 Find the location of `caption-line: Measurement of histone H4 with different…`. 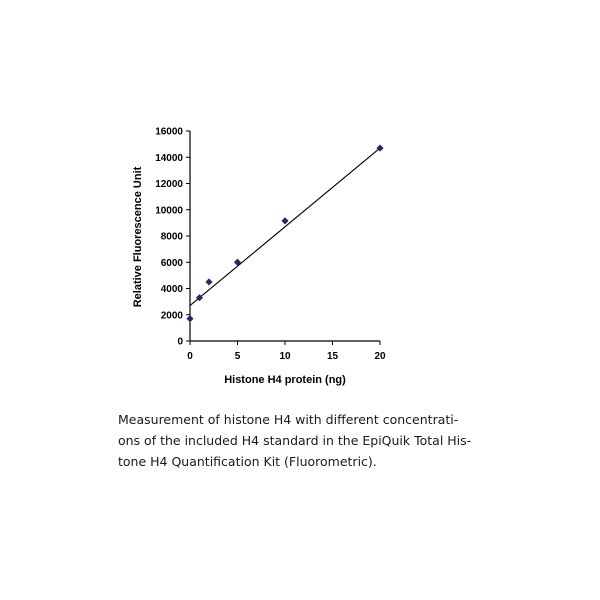

caption-line: Measurement of histone H4 with different… is located at coordinates (288, 419).